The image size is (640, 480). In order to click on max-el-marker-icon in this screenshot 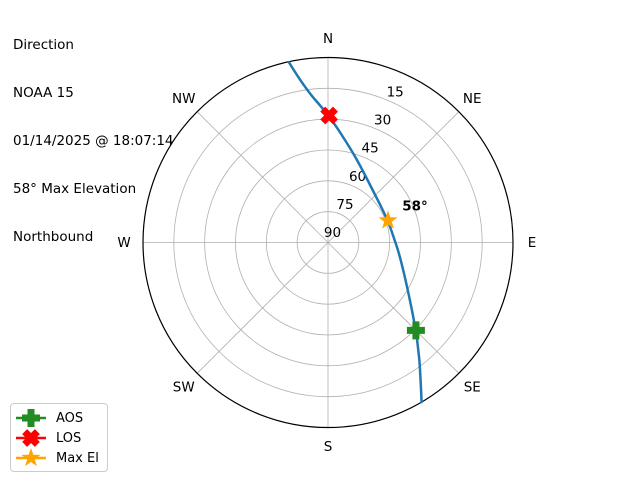, I will do `click(31, 457)`.